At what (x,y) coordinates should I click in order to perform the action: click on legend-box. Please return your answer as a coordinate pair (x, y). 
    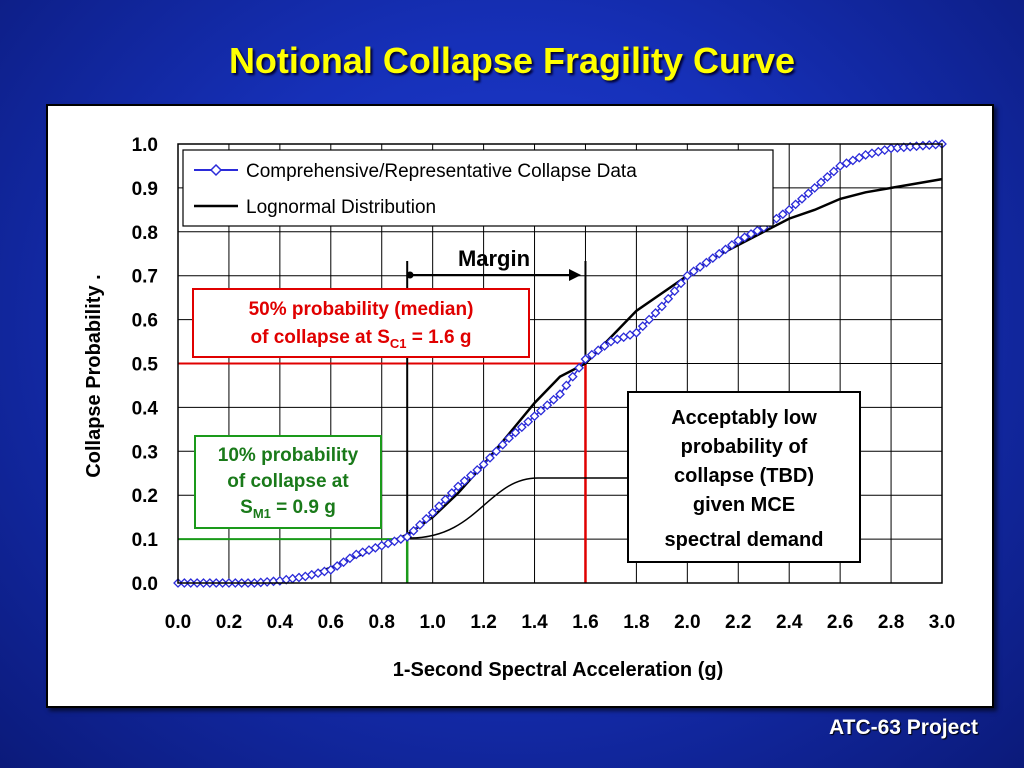
    Looking at the image, I should click on (478, 188).